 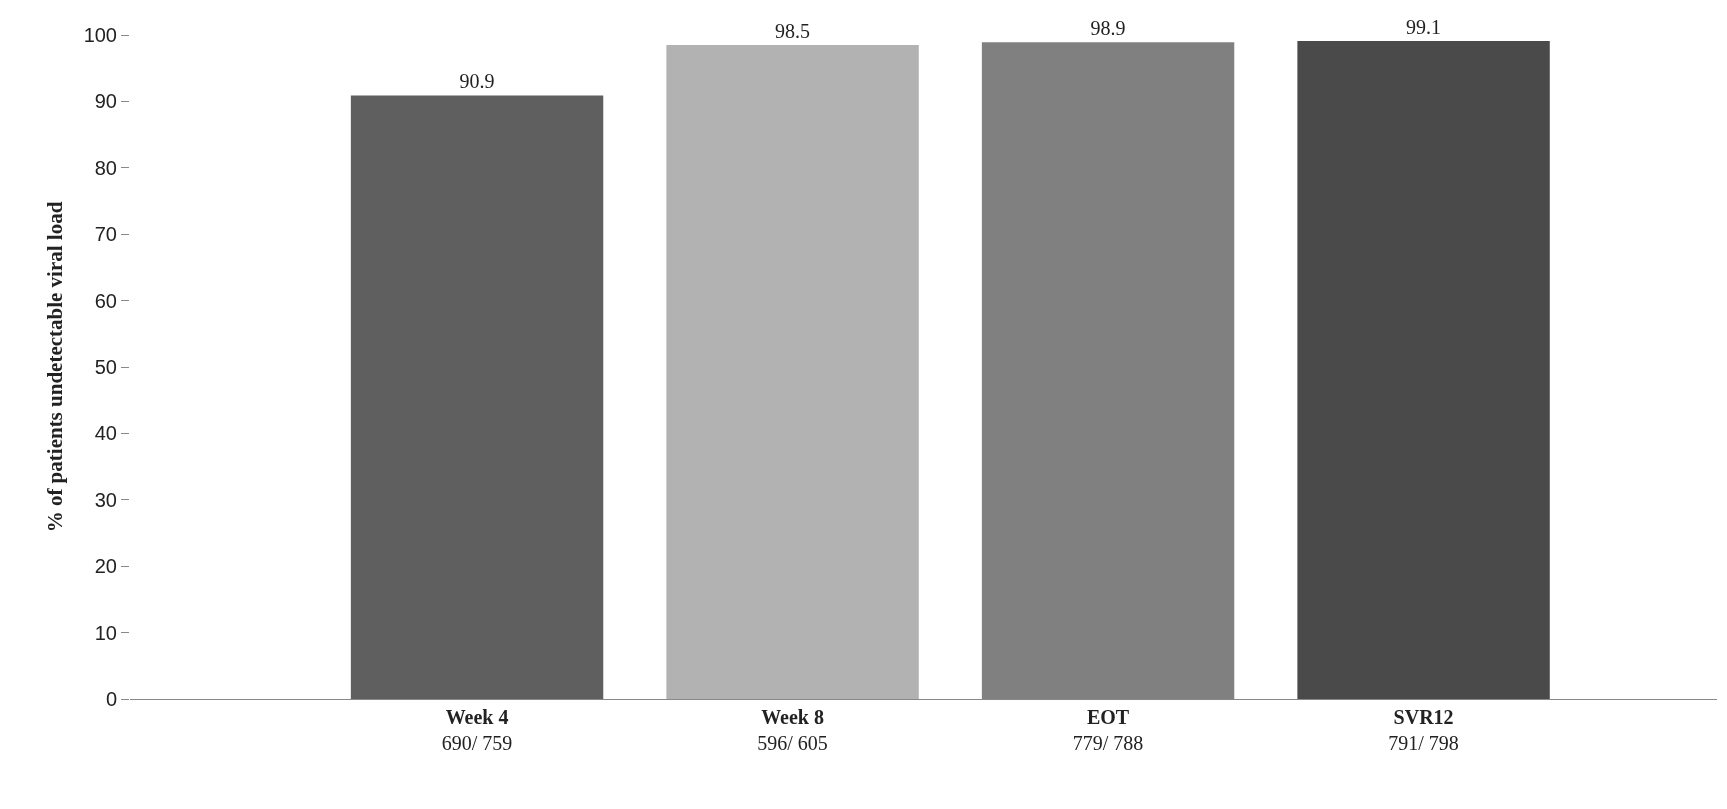 What do you see at coordinates (1424, 26) in the screenshot?
I see `data-label: 99.1` at bounding box center [1424, 26].